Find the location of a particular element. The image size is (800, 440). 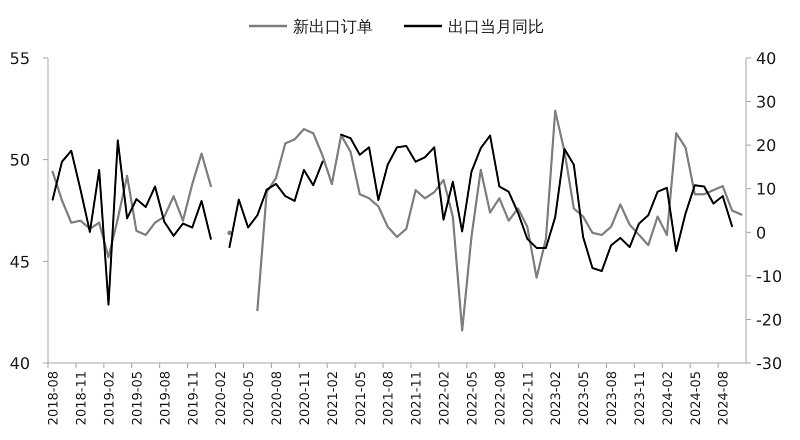

y2-tick-label: -30 is located at coordinates (769, 363).